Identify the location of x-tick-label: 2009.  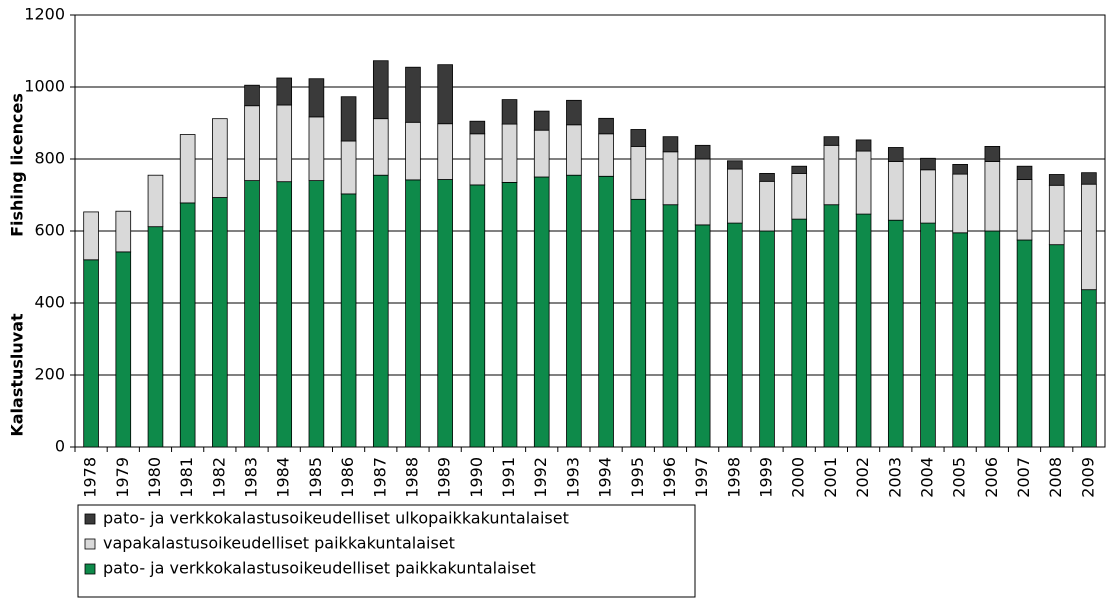
(1087, 477).